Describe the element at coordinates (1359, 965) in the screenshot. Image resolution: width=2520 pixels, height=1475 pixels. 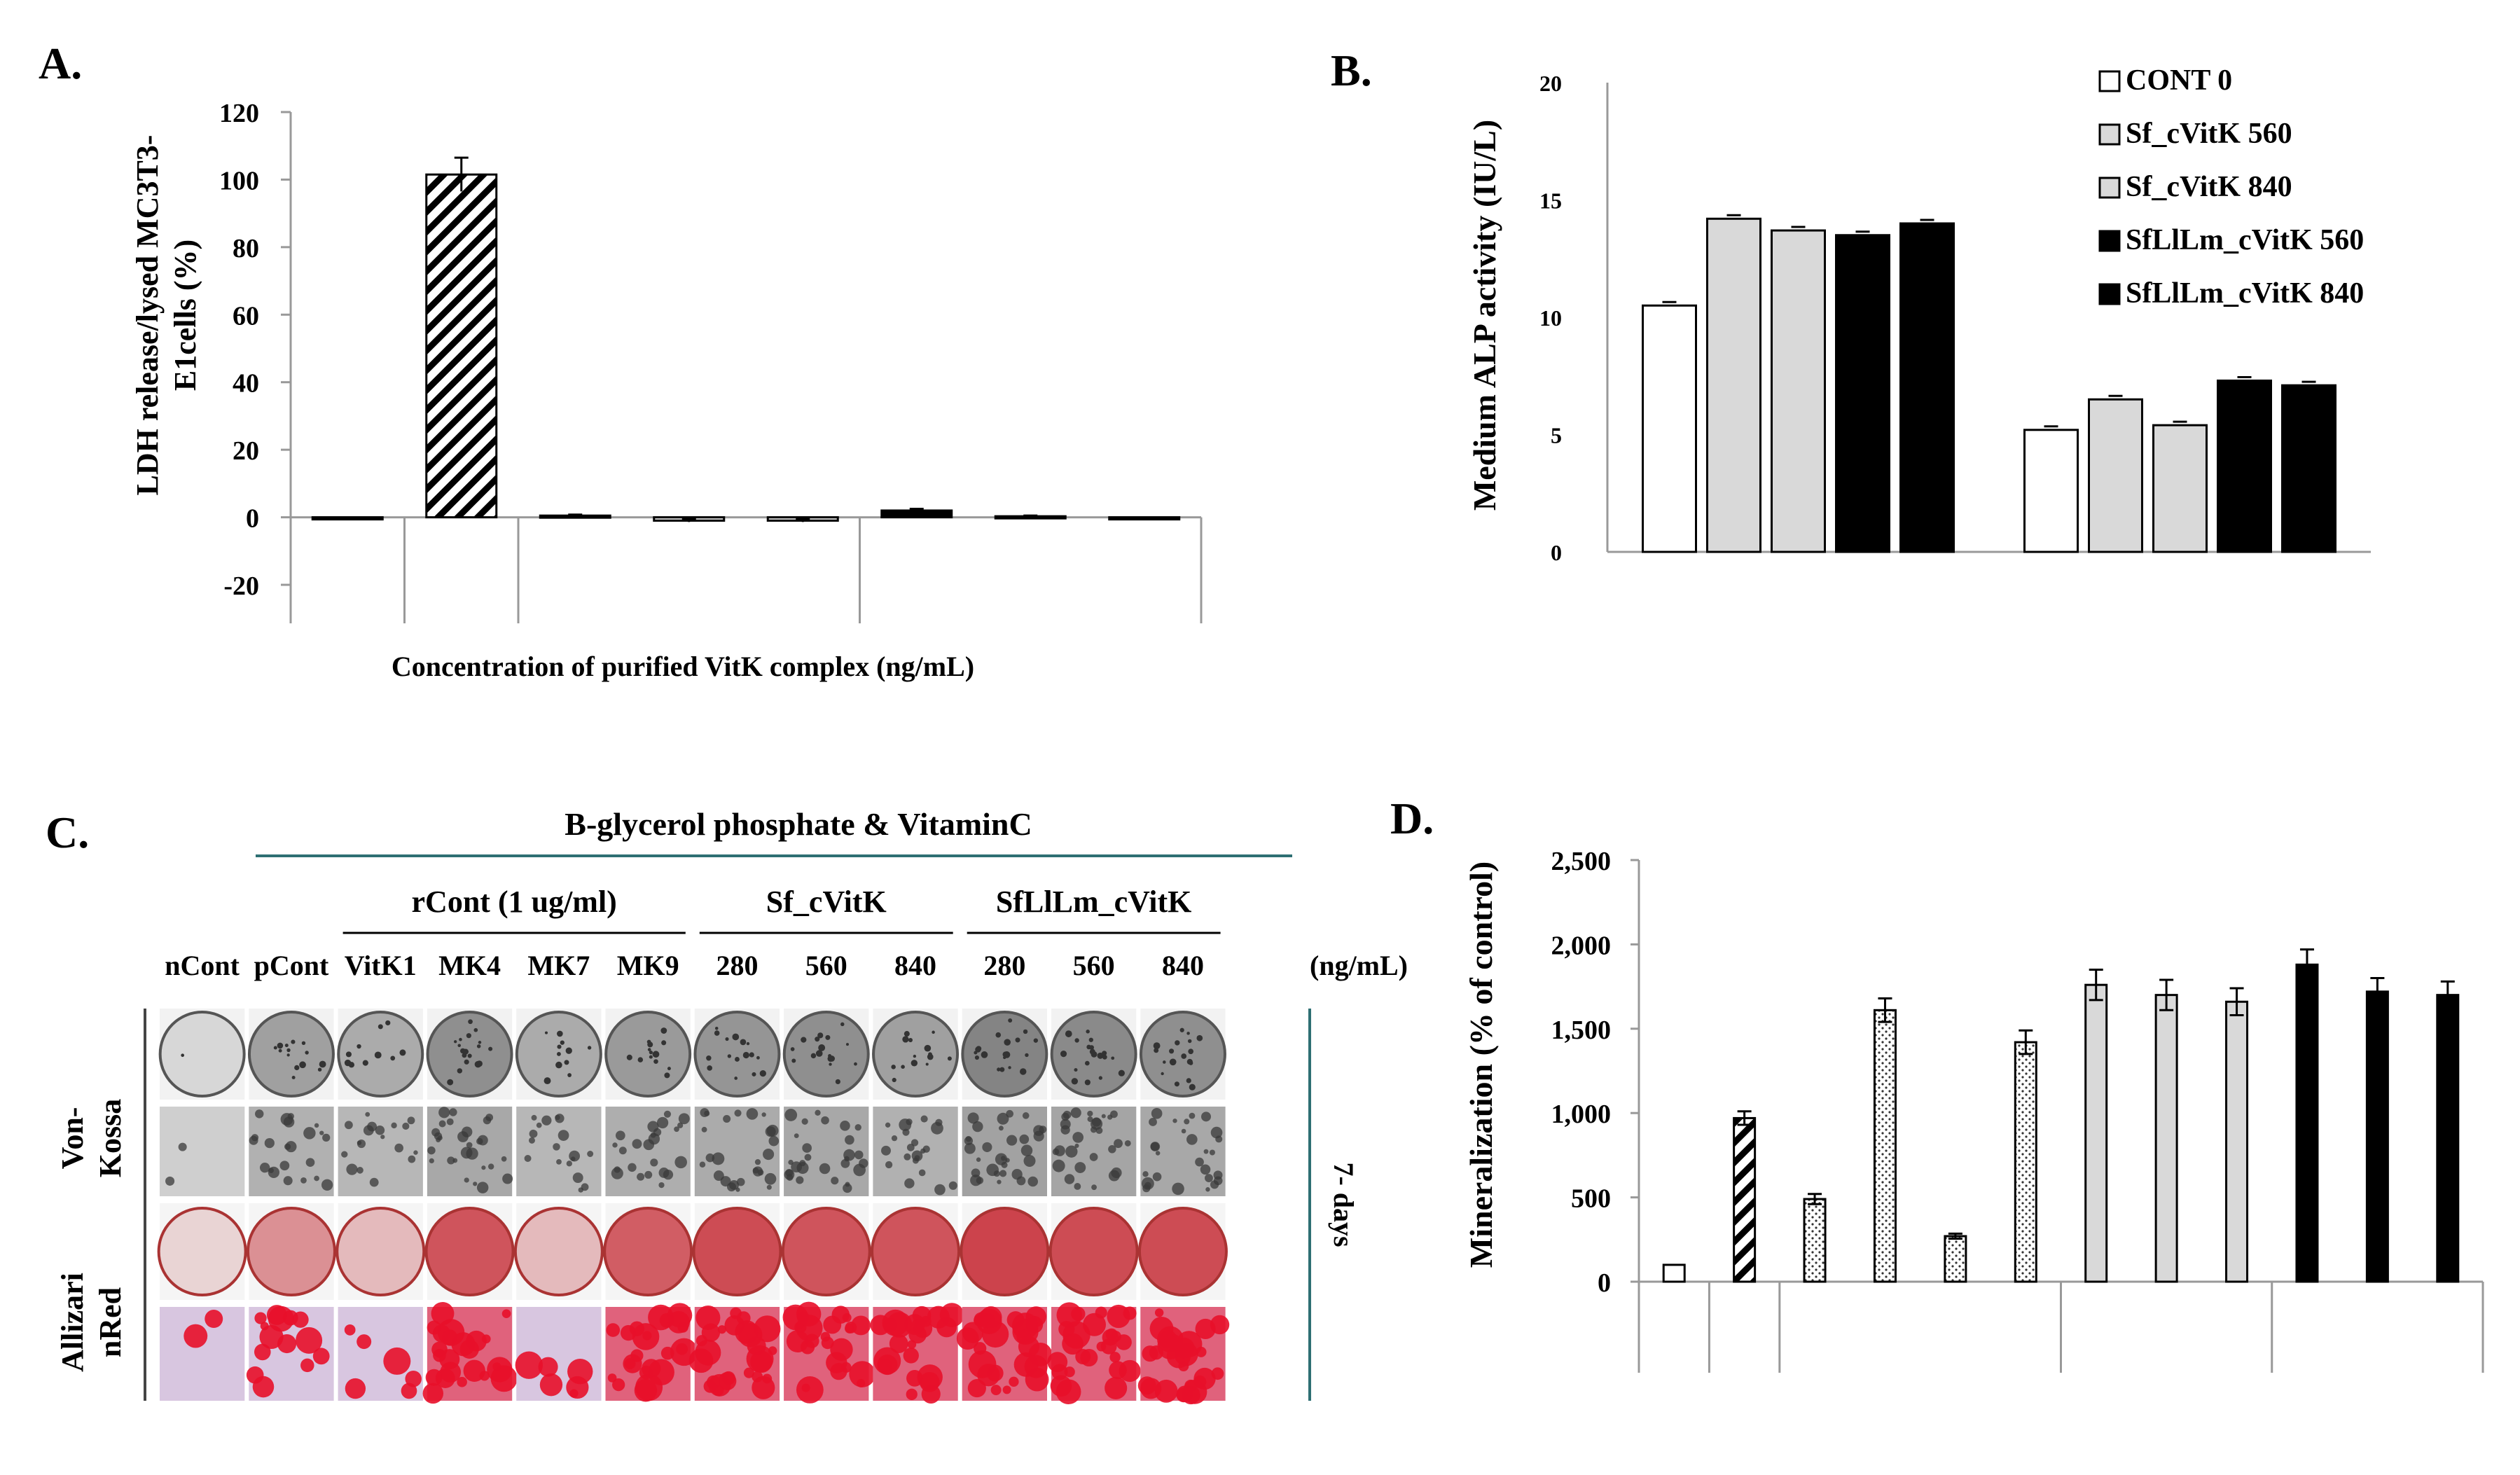
I see `panel-c-unit: (ng/mL)` at that location.